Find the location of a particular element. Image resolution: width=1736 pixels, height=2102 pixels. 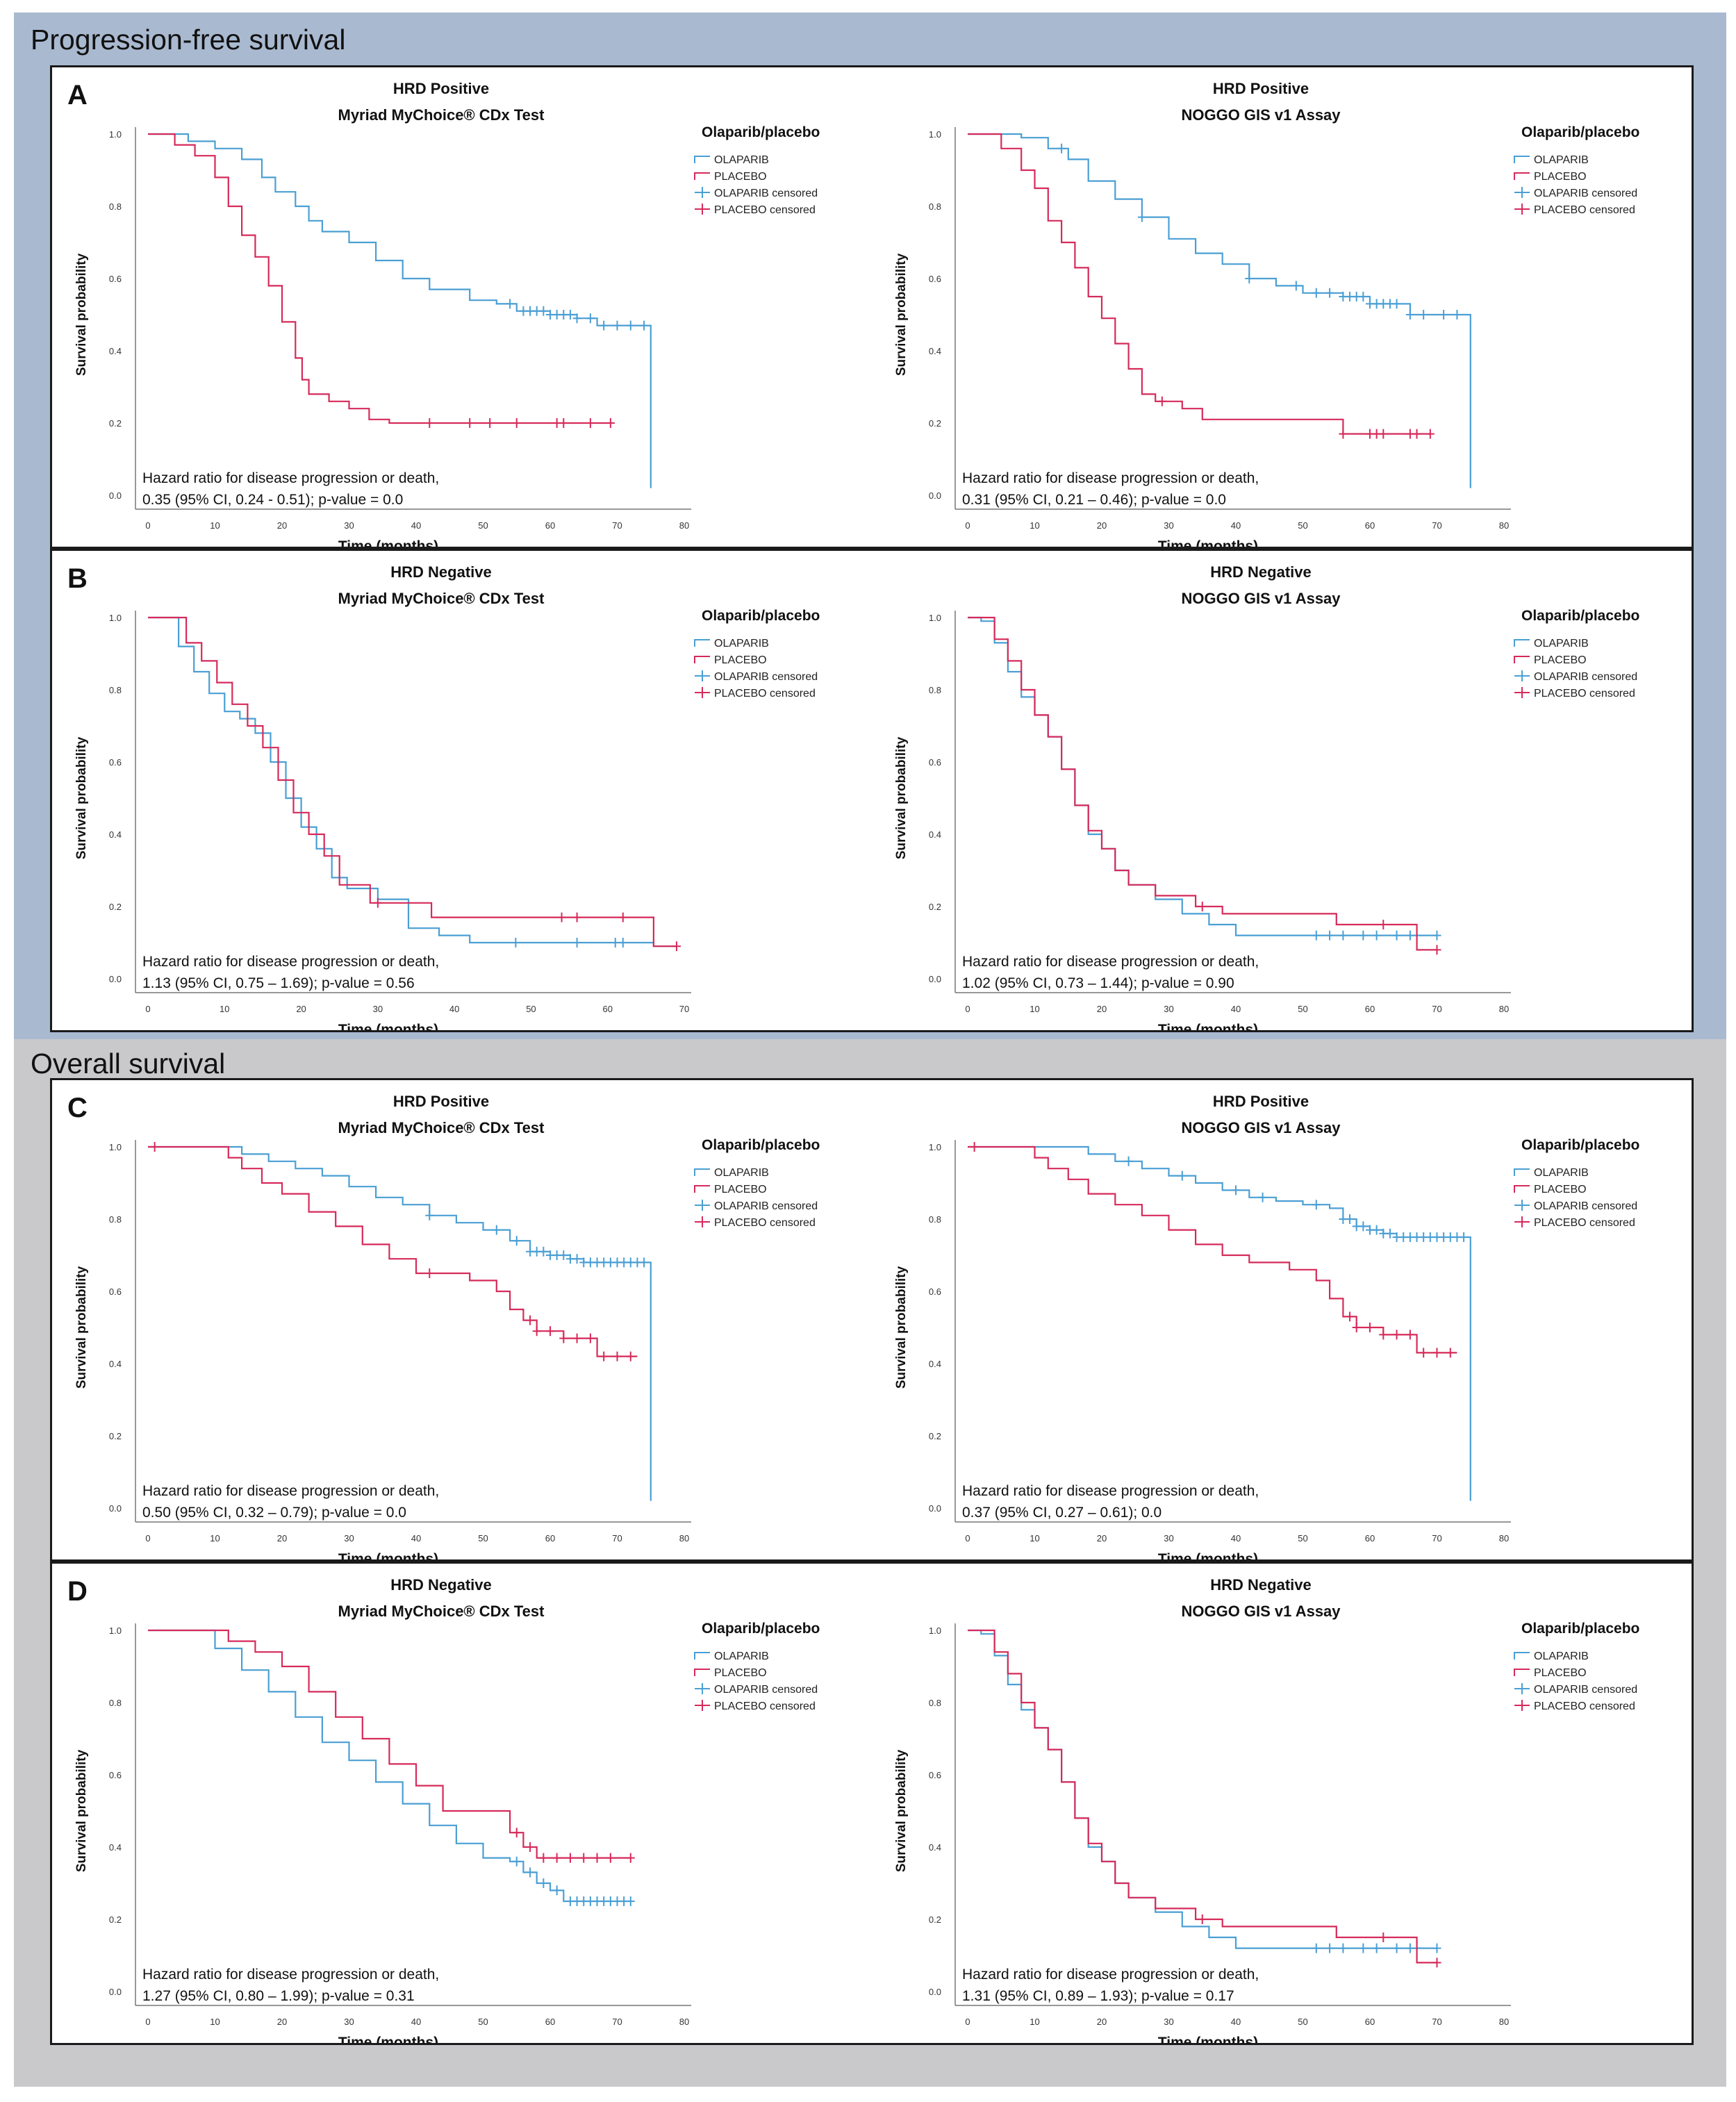

y-axis-label: Survival probability is located at coordinates (81, 1327).